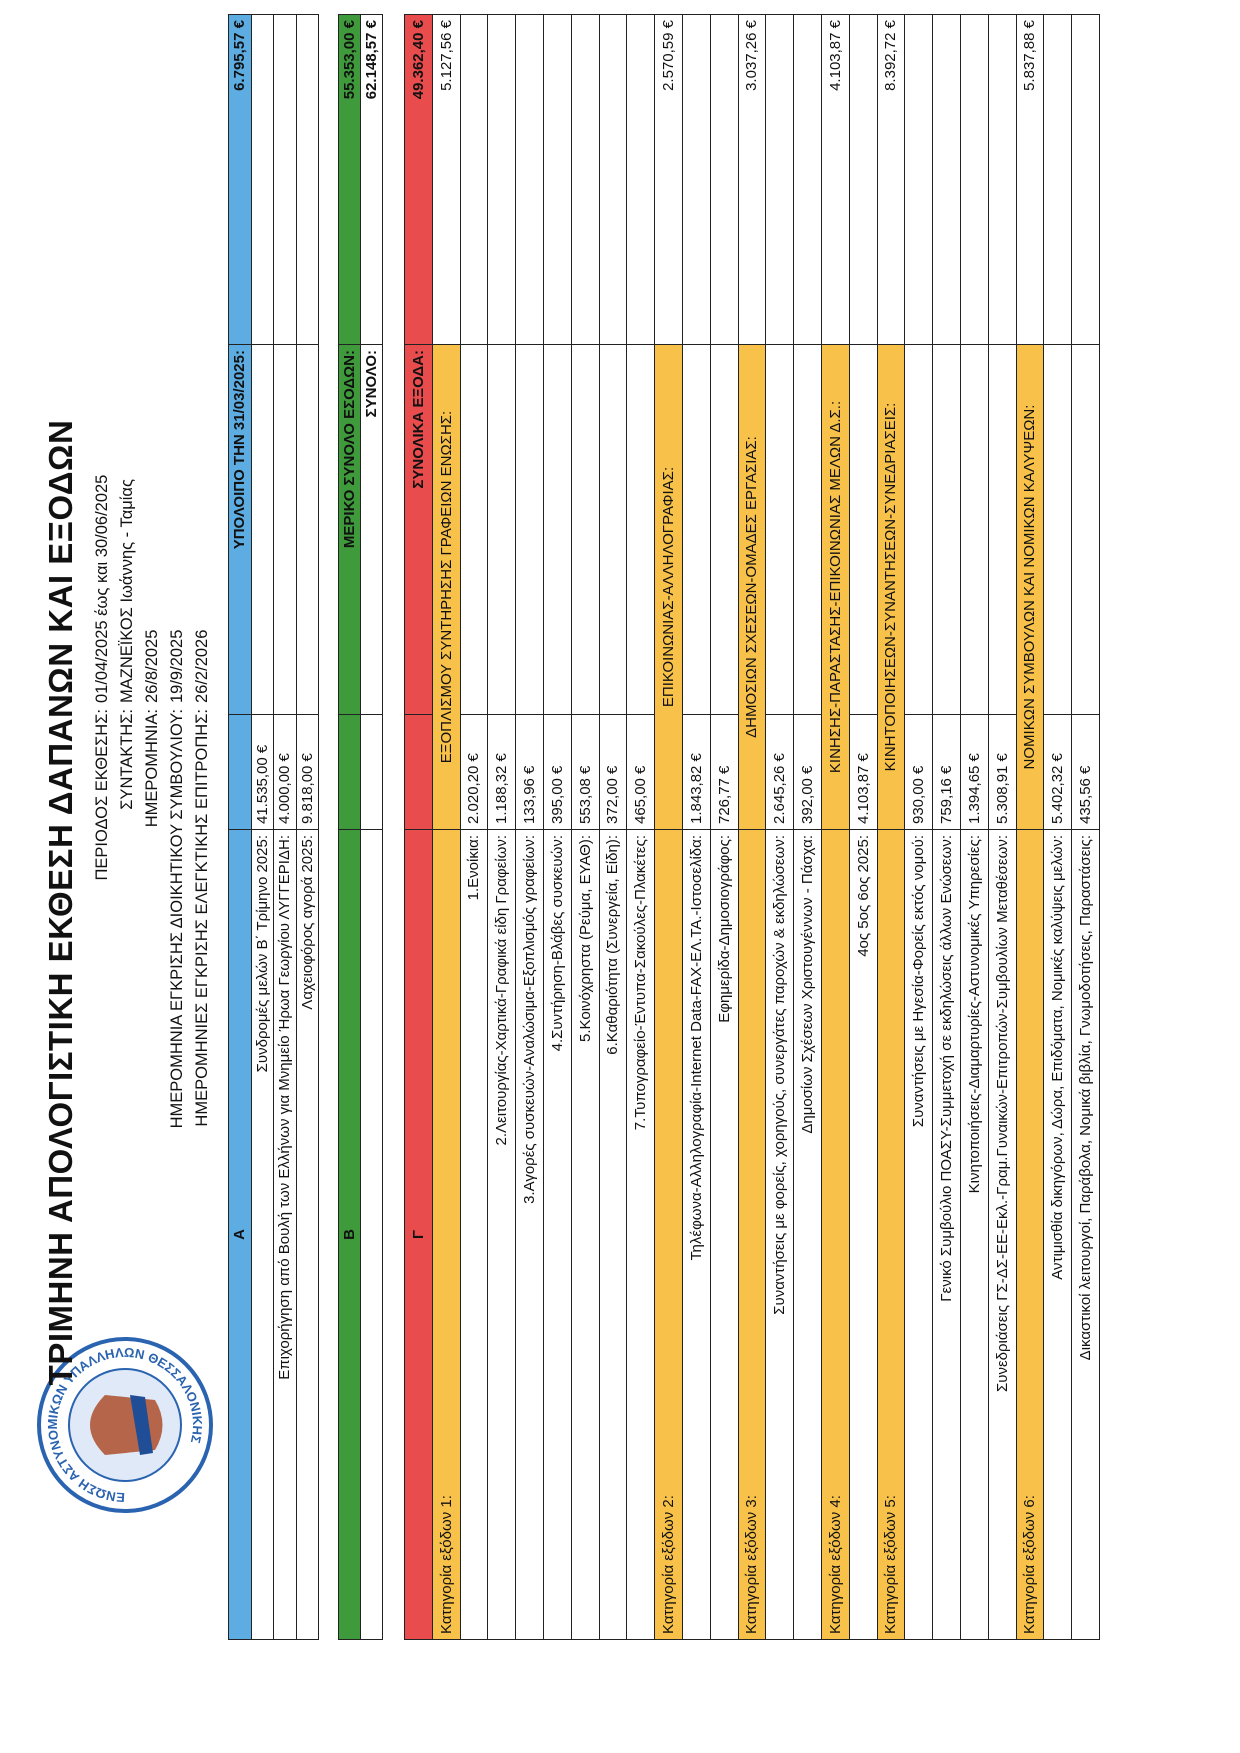 The height and width of the screenshot is (1753, 1240). I want to click on info-line: ΣΥΝΤΑΚΤΗΣ: ΜΑΖΝΕΪΚΟΣ Ιωάννης - Ταμίας, so click(127, 876).